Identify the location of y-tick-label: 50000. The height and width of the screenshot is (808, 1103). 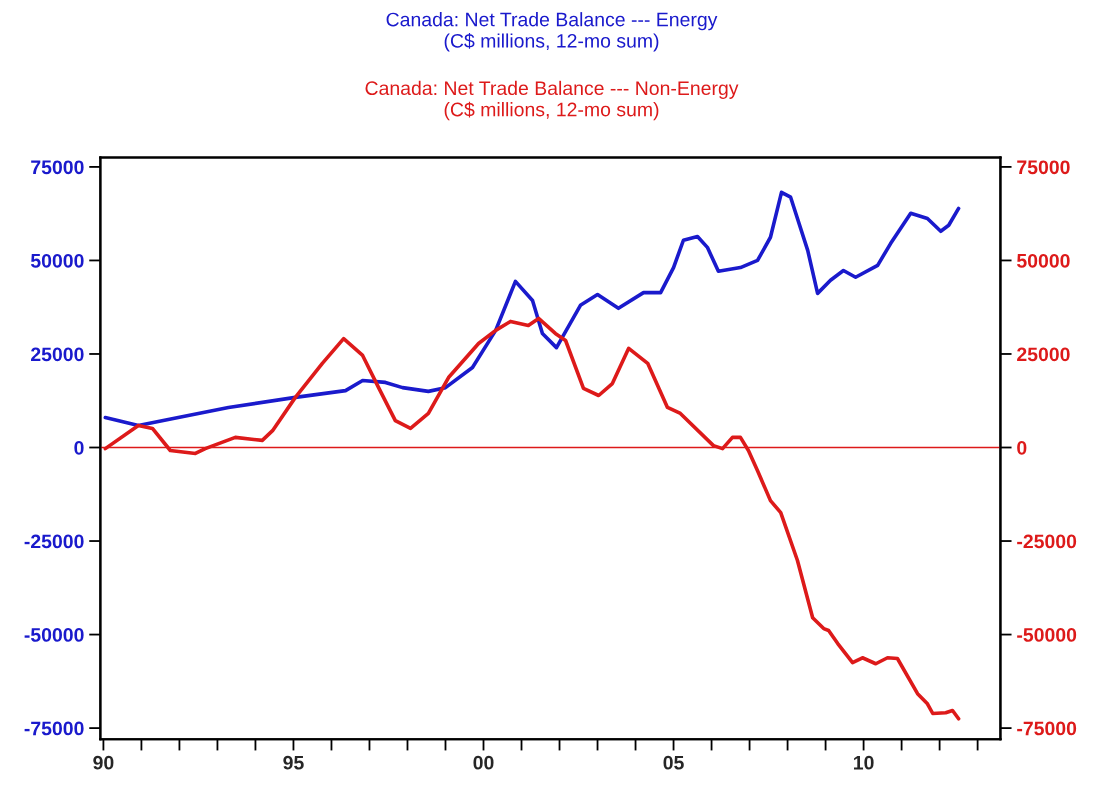
(57, 260).